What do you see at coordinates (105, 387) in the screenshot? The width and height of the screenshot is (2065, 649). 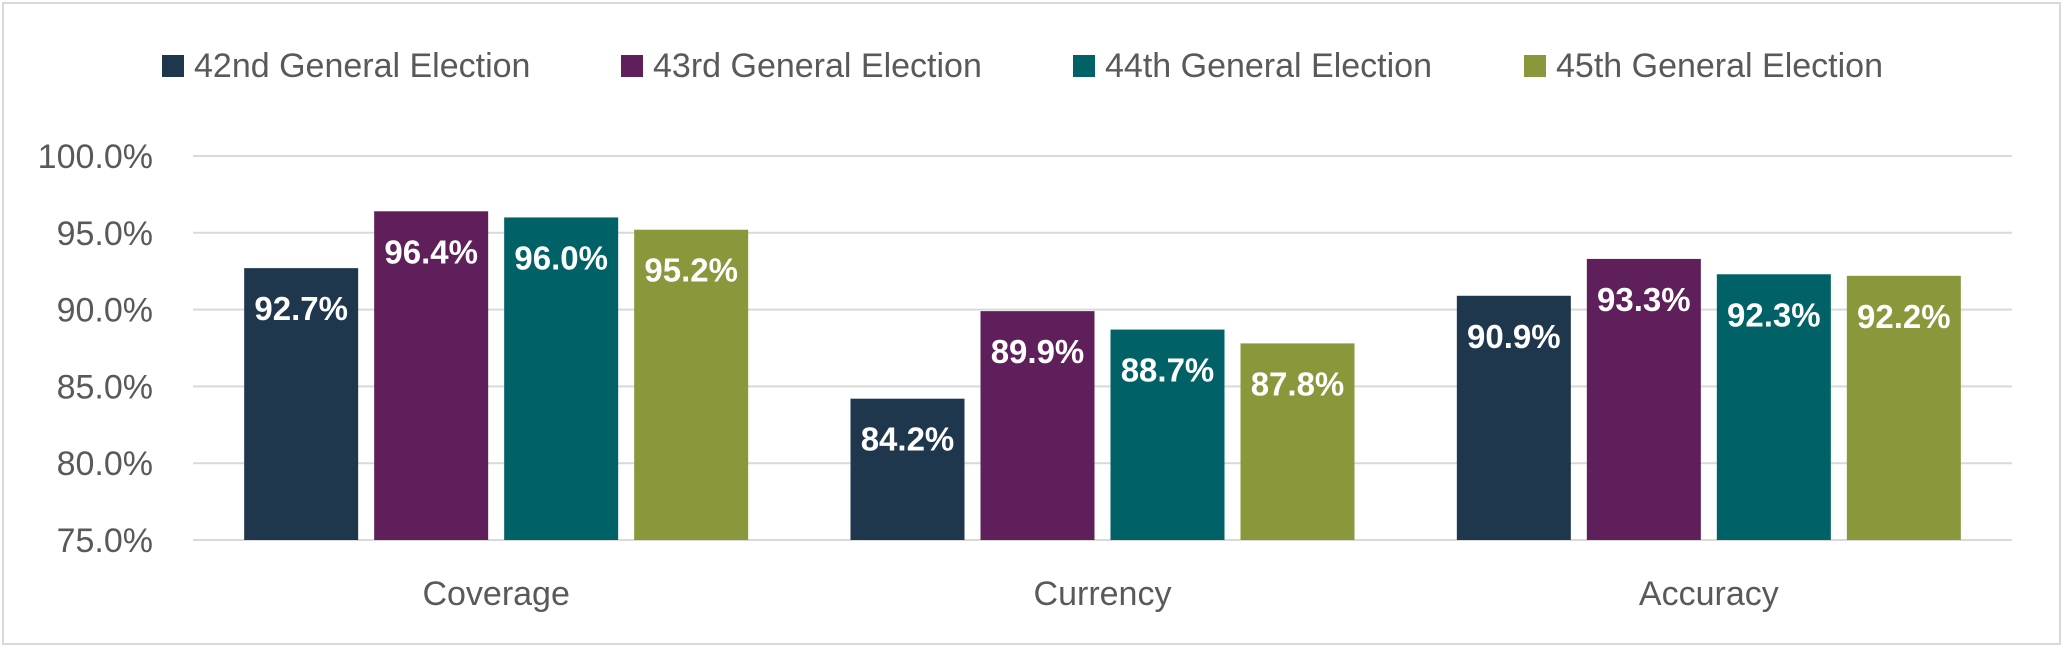 I see `y-tick-label: 85.0%` at bounding box center [105, 387].